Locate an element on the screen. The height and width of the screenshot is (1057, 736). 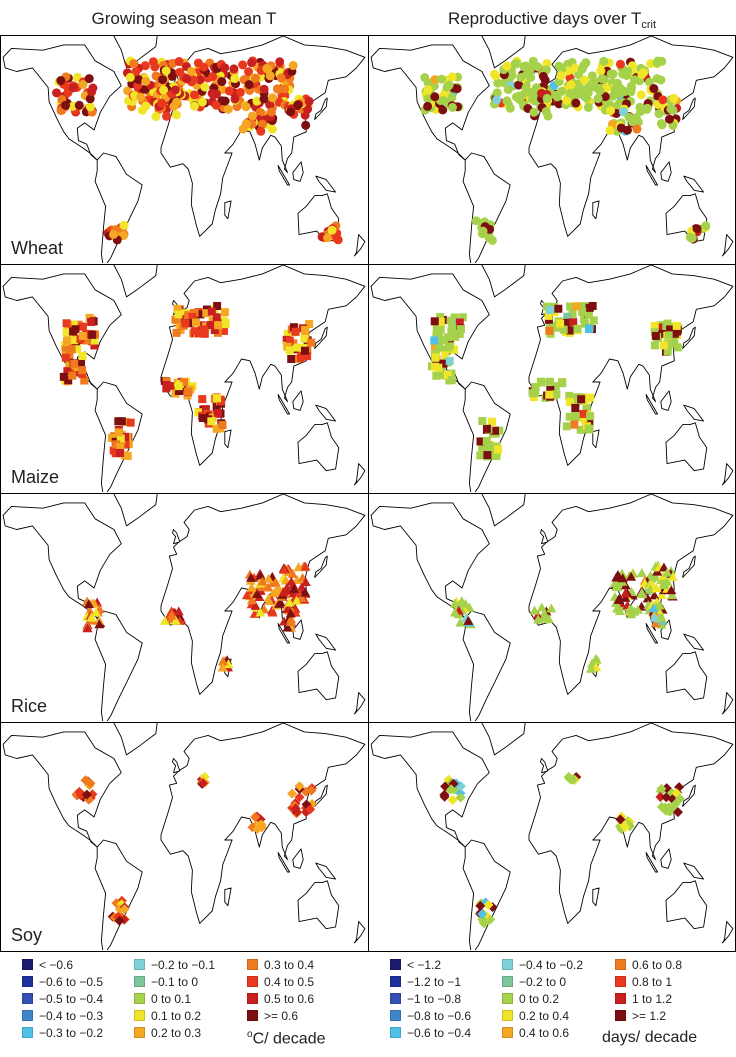
map-panel-maize-days is located at coordinates (552, 378).